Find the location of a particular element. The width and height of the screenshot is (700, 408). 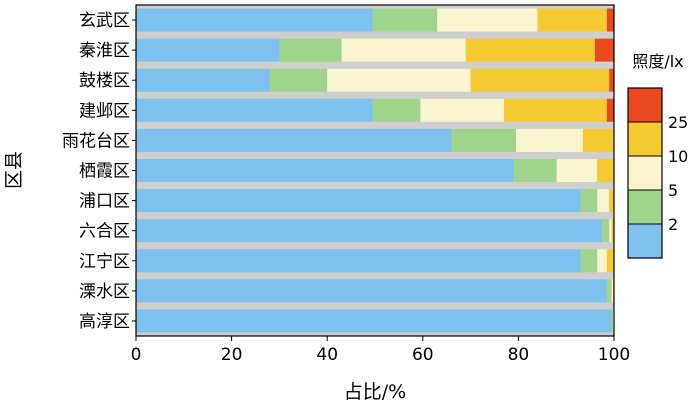

legend: 照度/lx 25 10 5 2 is located at coordinates (657, 155).